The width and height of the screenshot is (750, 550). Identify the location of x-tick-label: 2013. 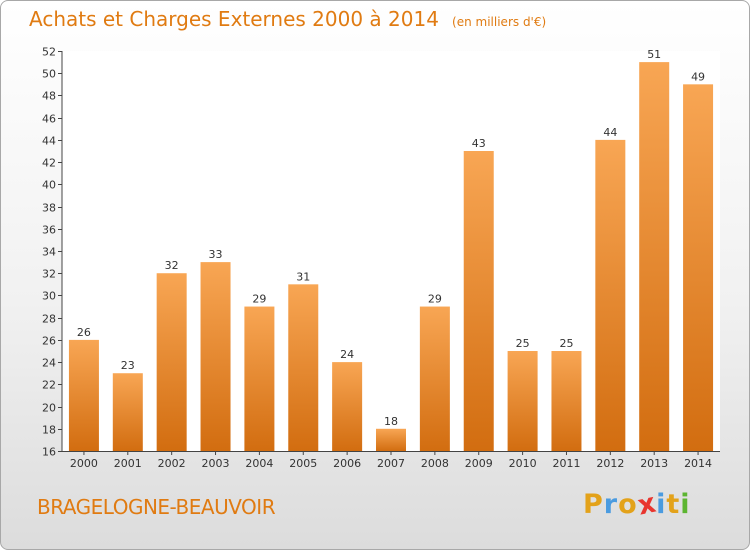
(654, 463).